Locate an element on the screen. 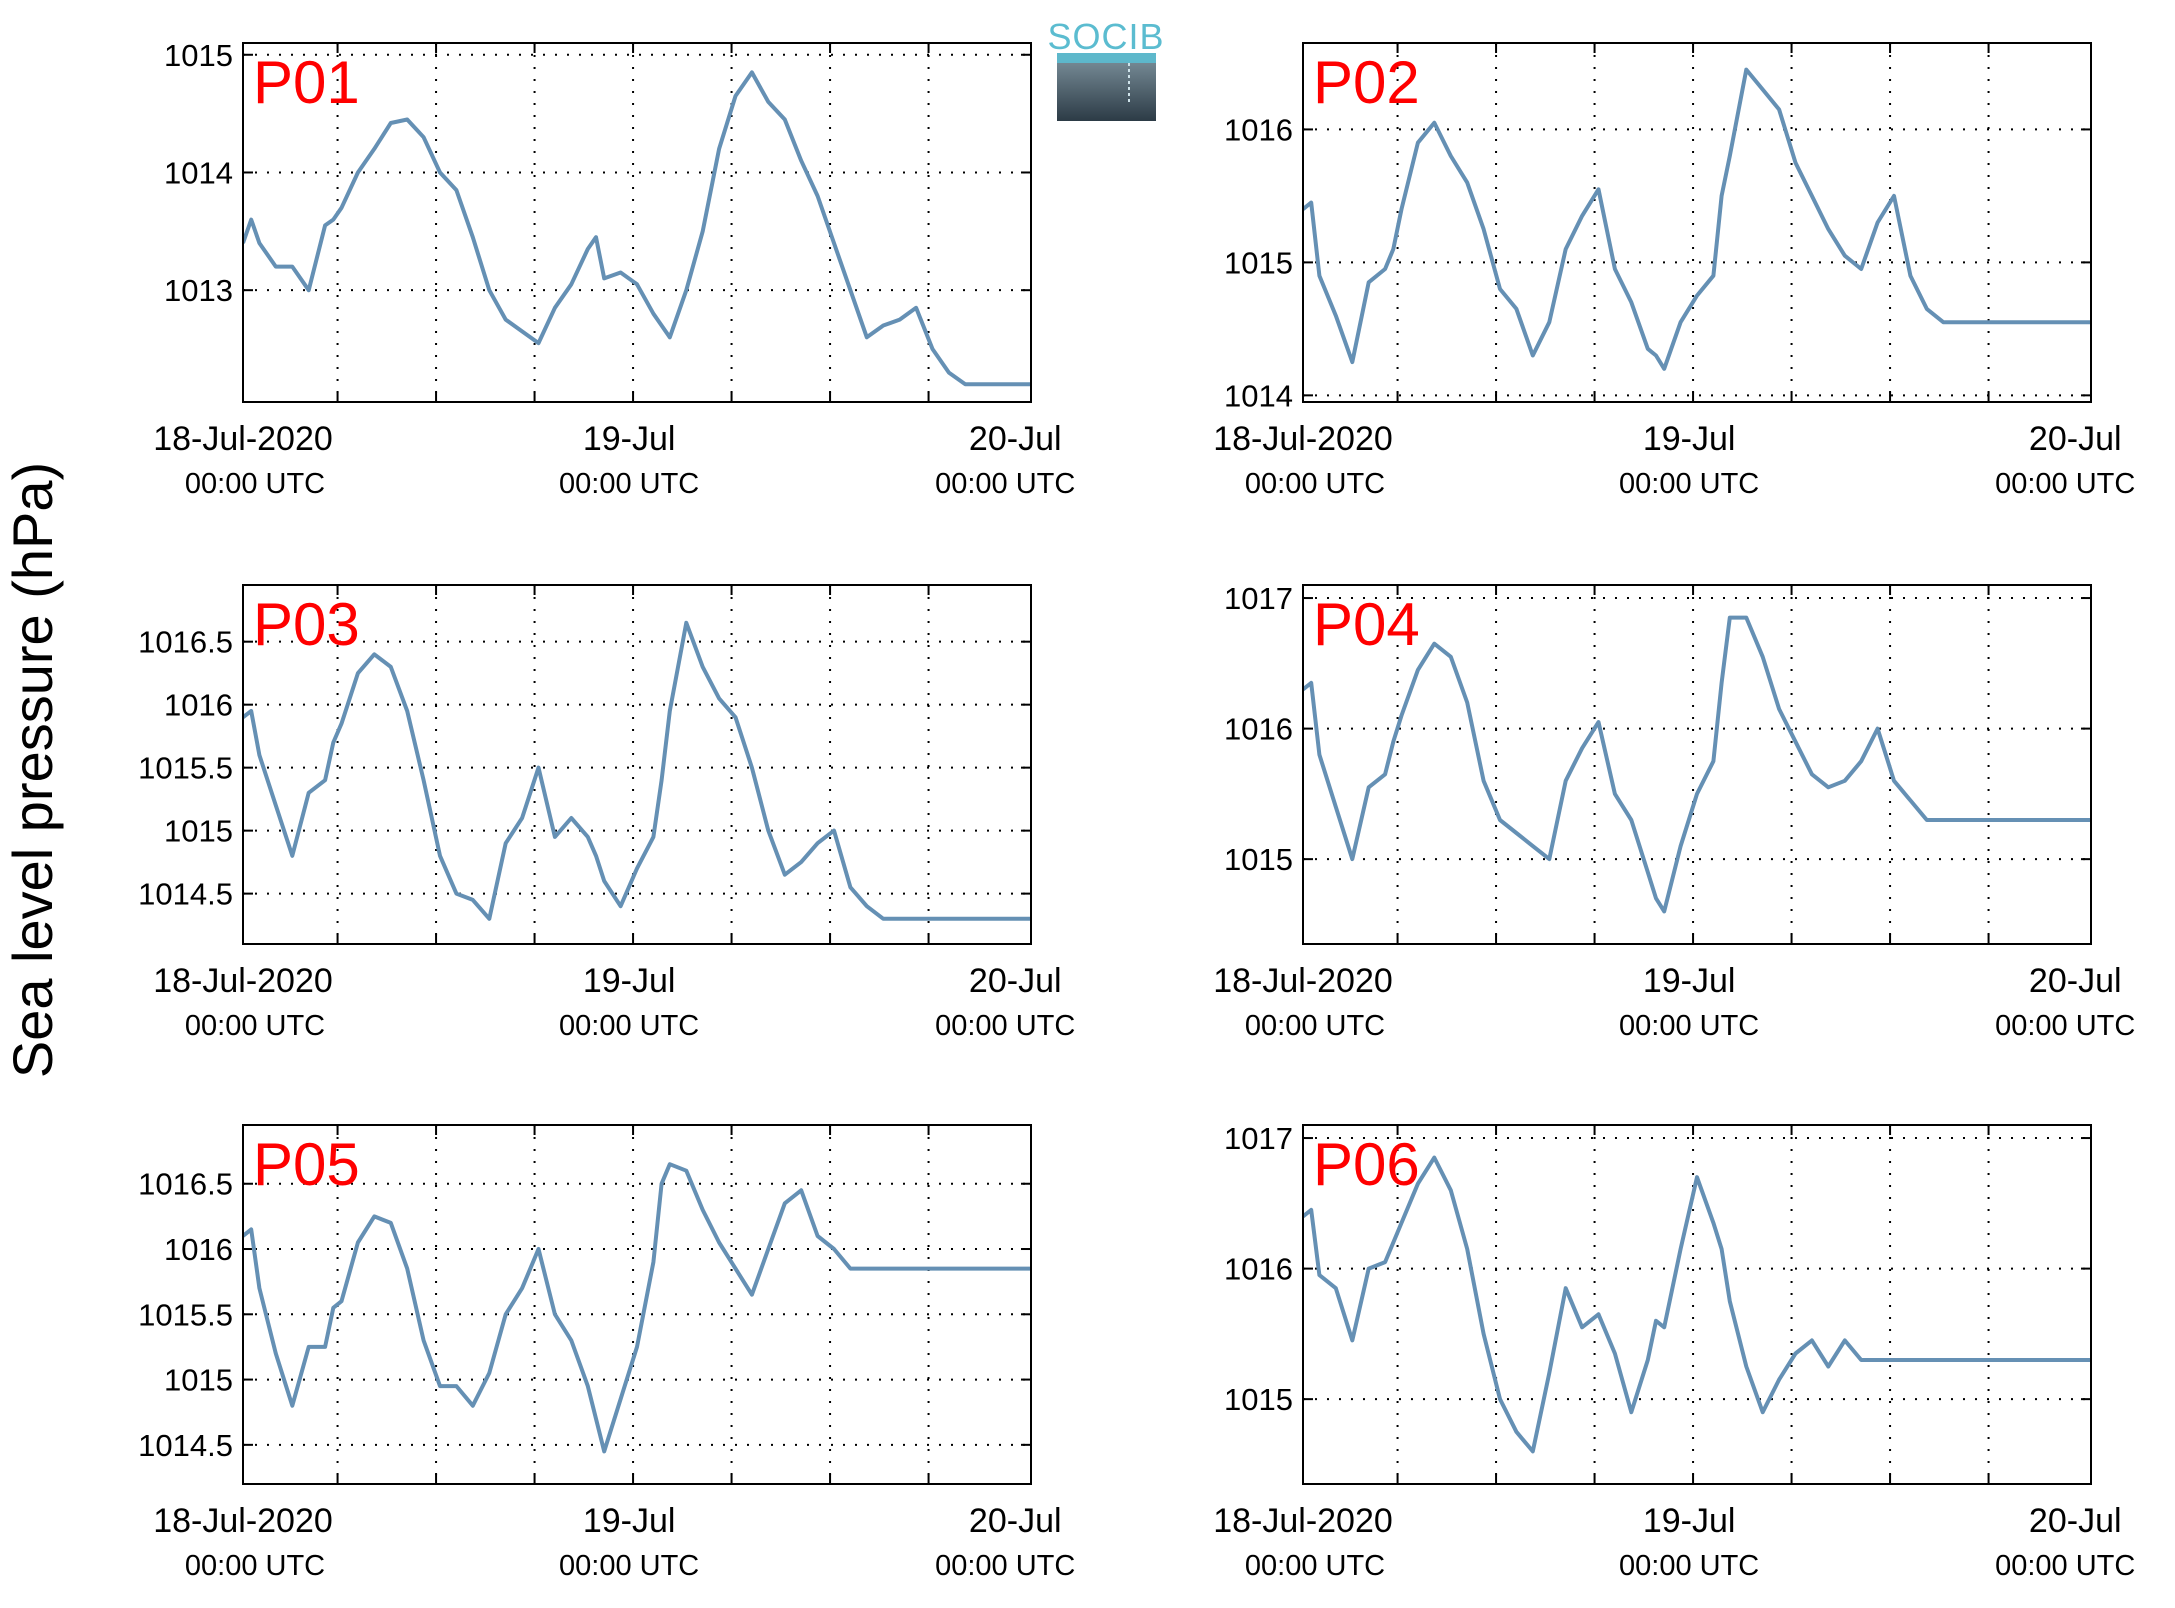 This screenshot has width=2175, height=1608. panel-label: P03 is located at coordinates (306, 624).